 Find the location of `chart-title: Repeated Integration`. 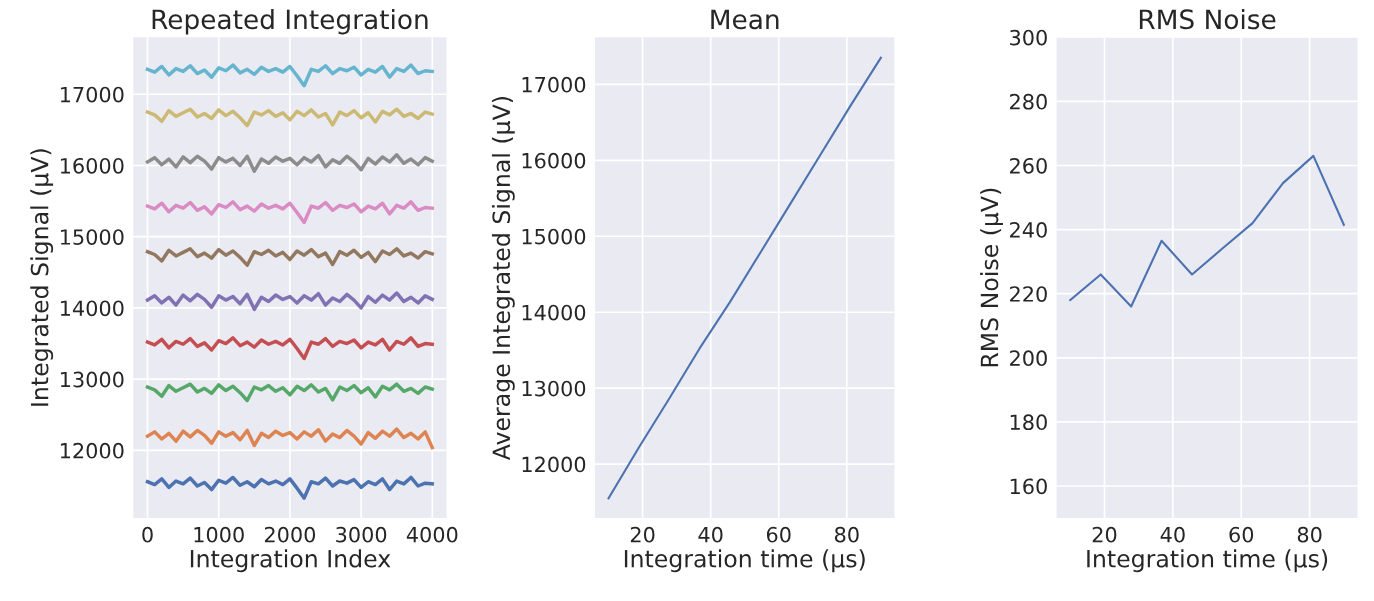

chart-title: Repeated Integration is located at coordinates (290, 21).